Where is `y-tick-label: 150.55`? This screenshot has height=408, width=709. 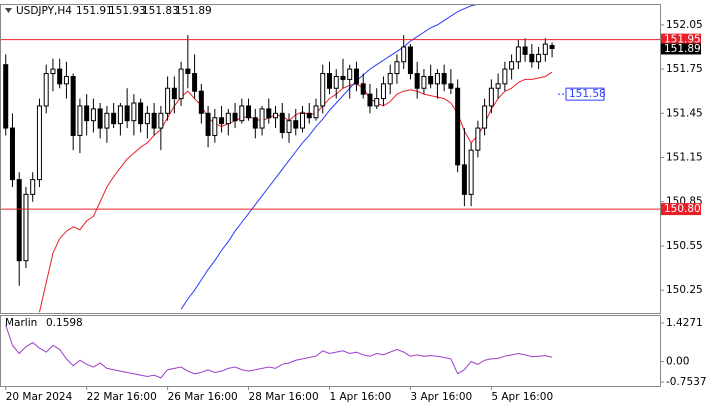 y-tick-label: 150.55 is located at coordinates (684, 246).